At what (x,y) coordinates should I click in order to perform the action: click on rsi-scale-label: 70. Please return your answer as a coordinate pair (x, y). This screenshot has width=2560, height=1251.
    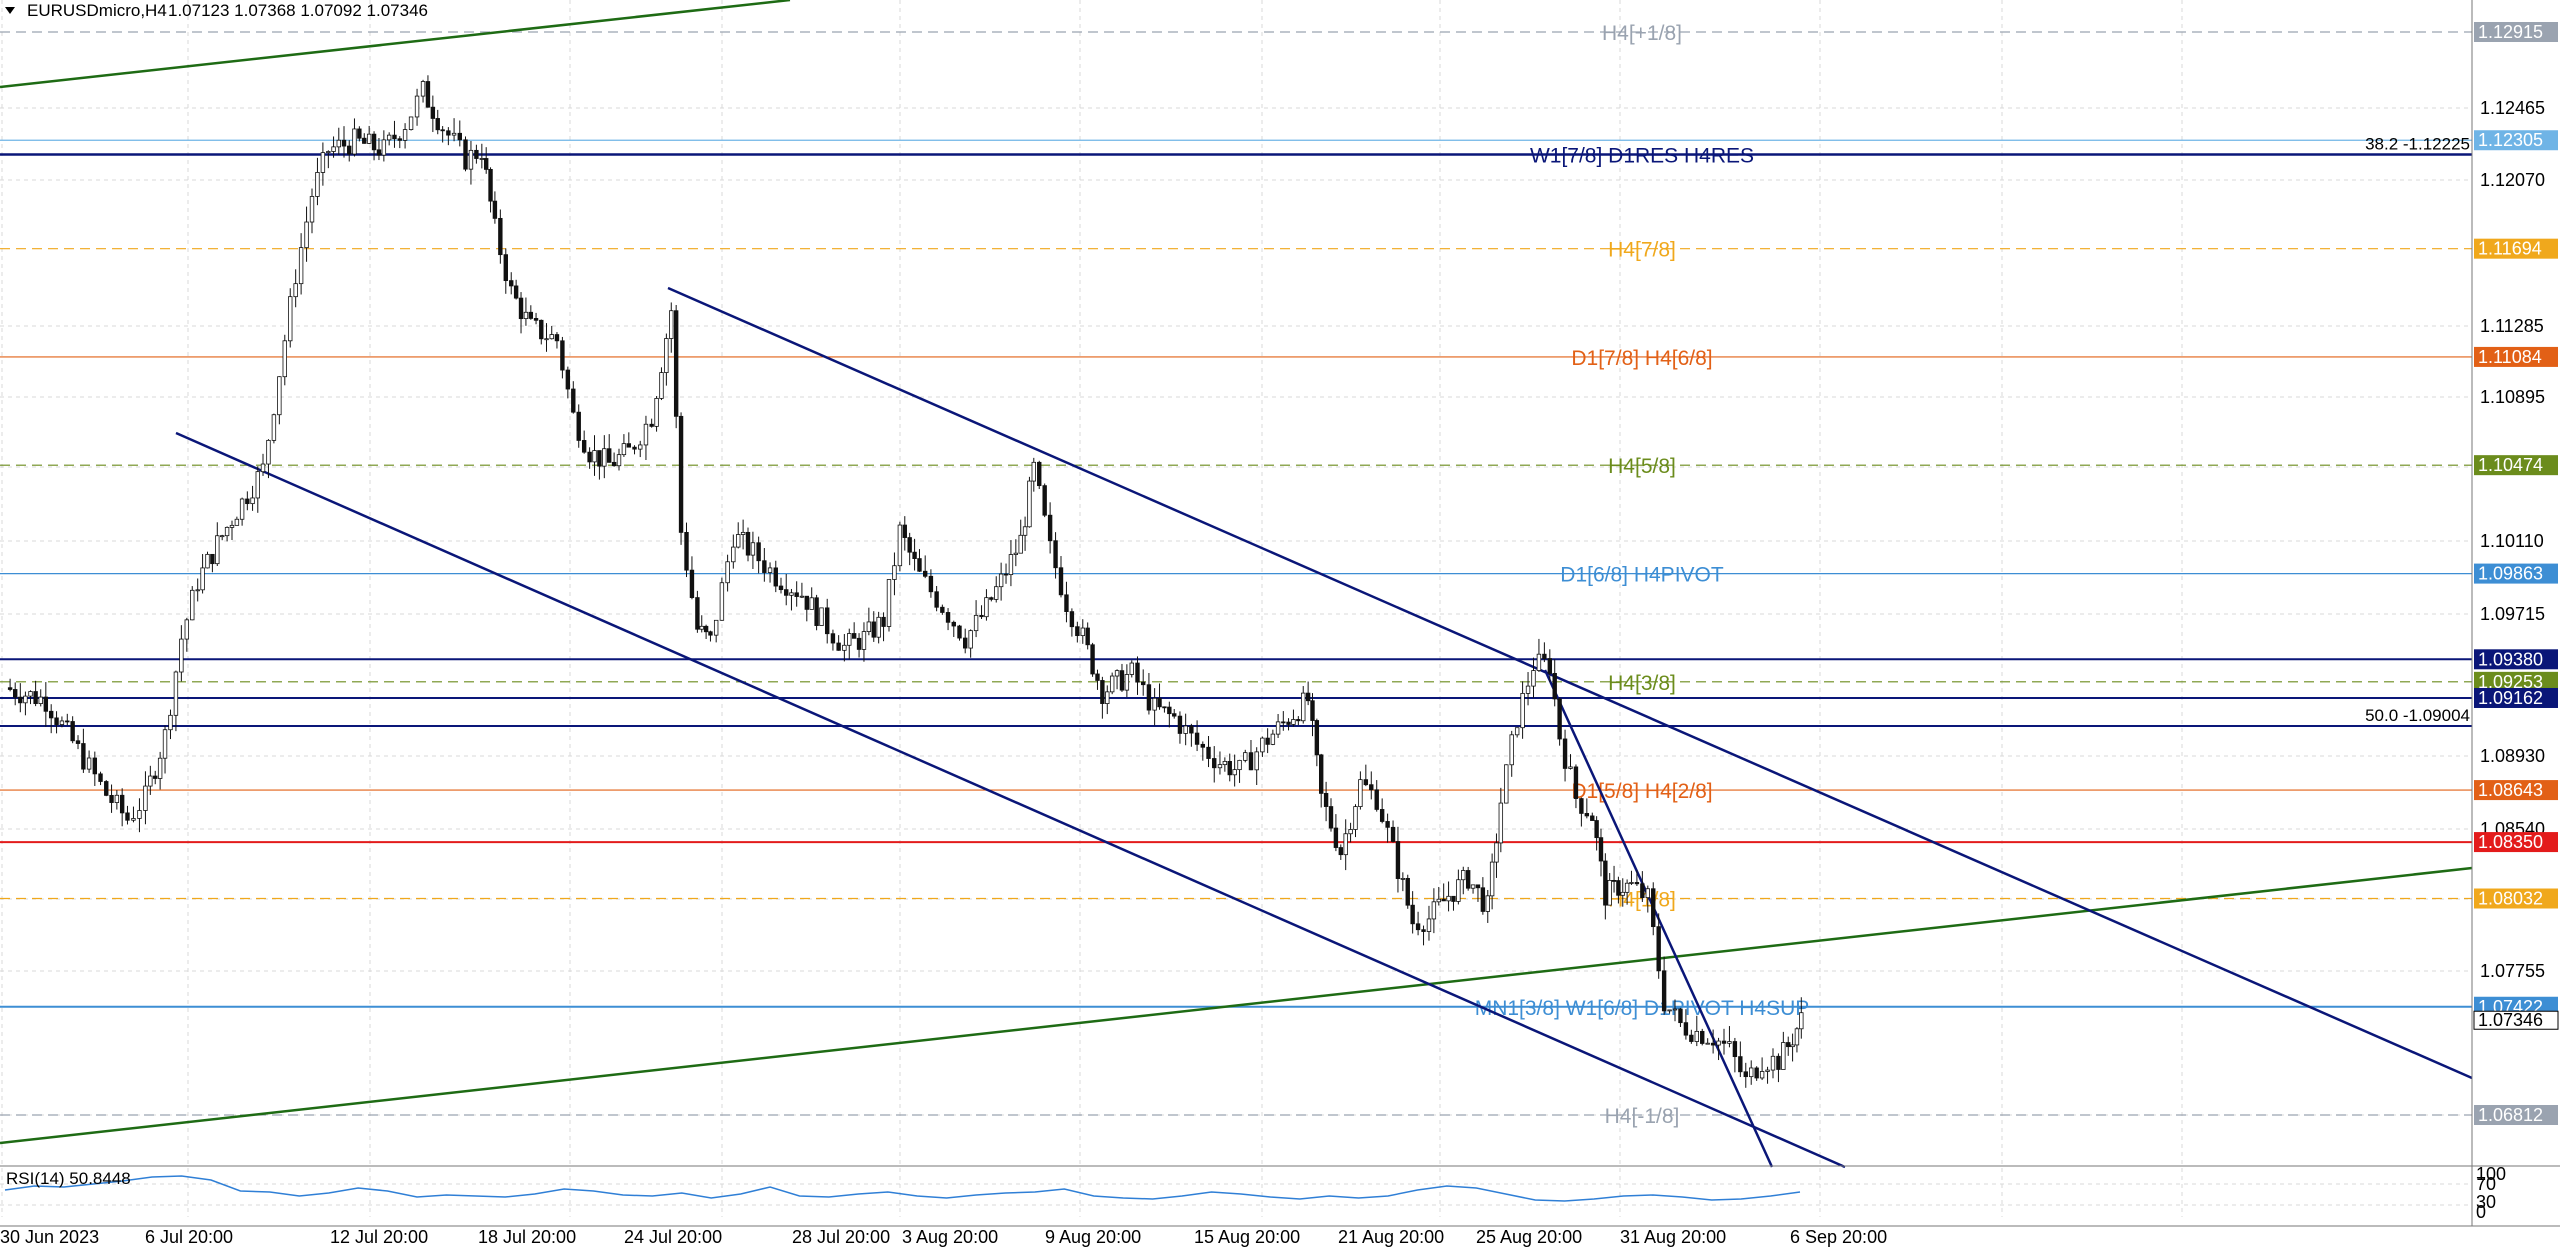
    Looking at the image, I should click on (2486, 1184).